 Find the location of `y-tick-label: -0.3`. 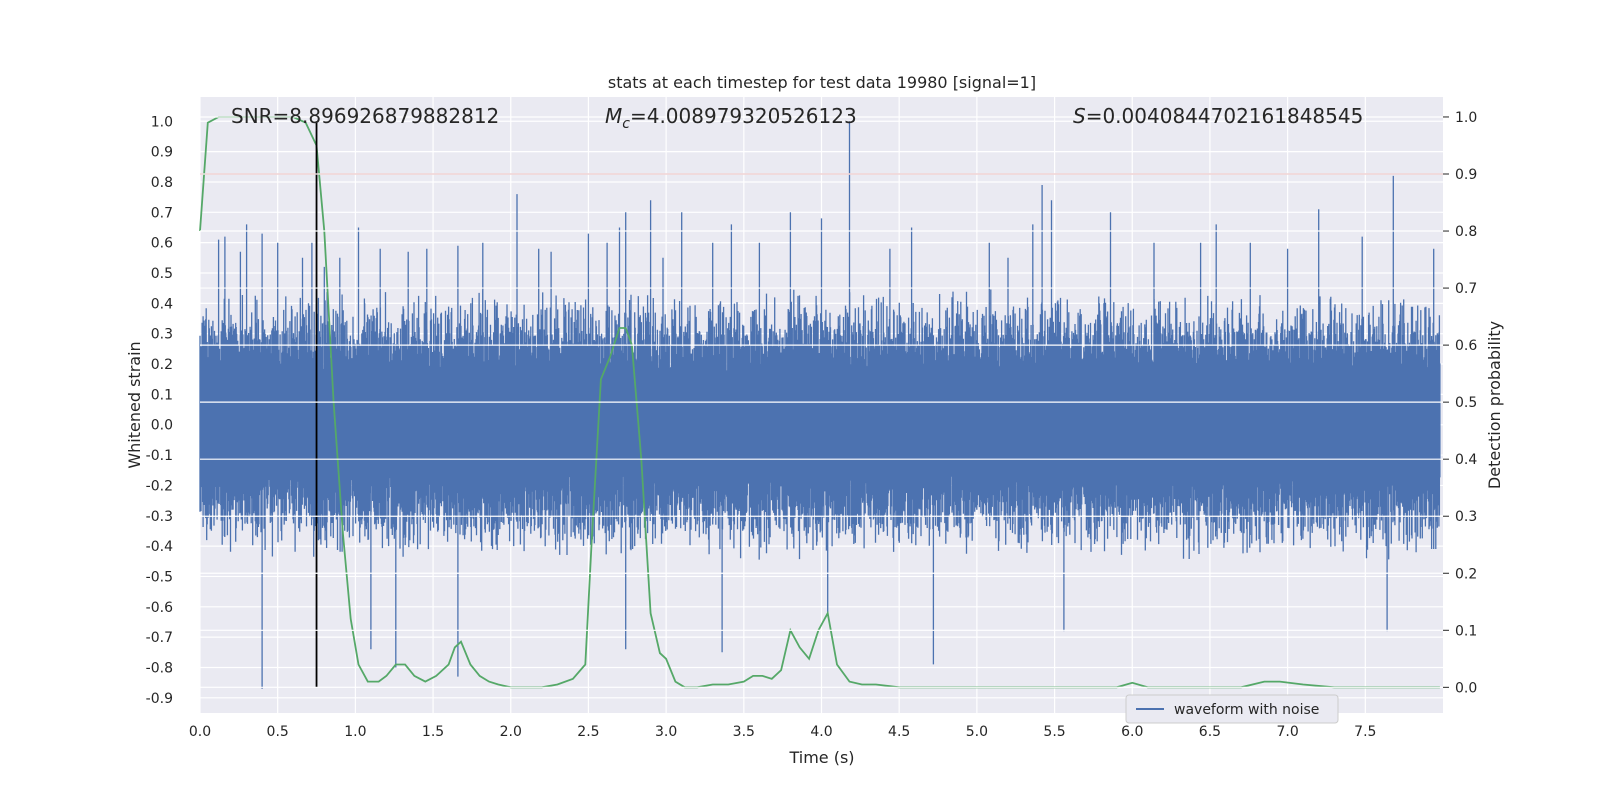

y-tick-label: -0.3 is located at coordinates (159, 517).